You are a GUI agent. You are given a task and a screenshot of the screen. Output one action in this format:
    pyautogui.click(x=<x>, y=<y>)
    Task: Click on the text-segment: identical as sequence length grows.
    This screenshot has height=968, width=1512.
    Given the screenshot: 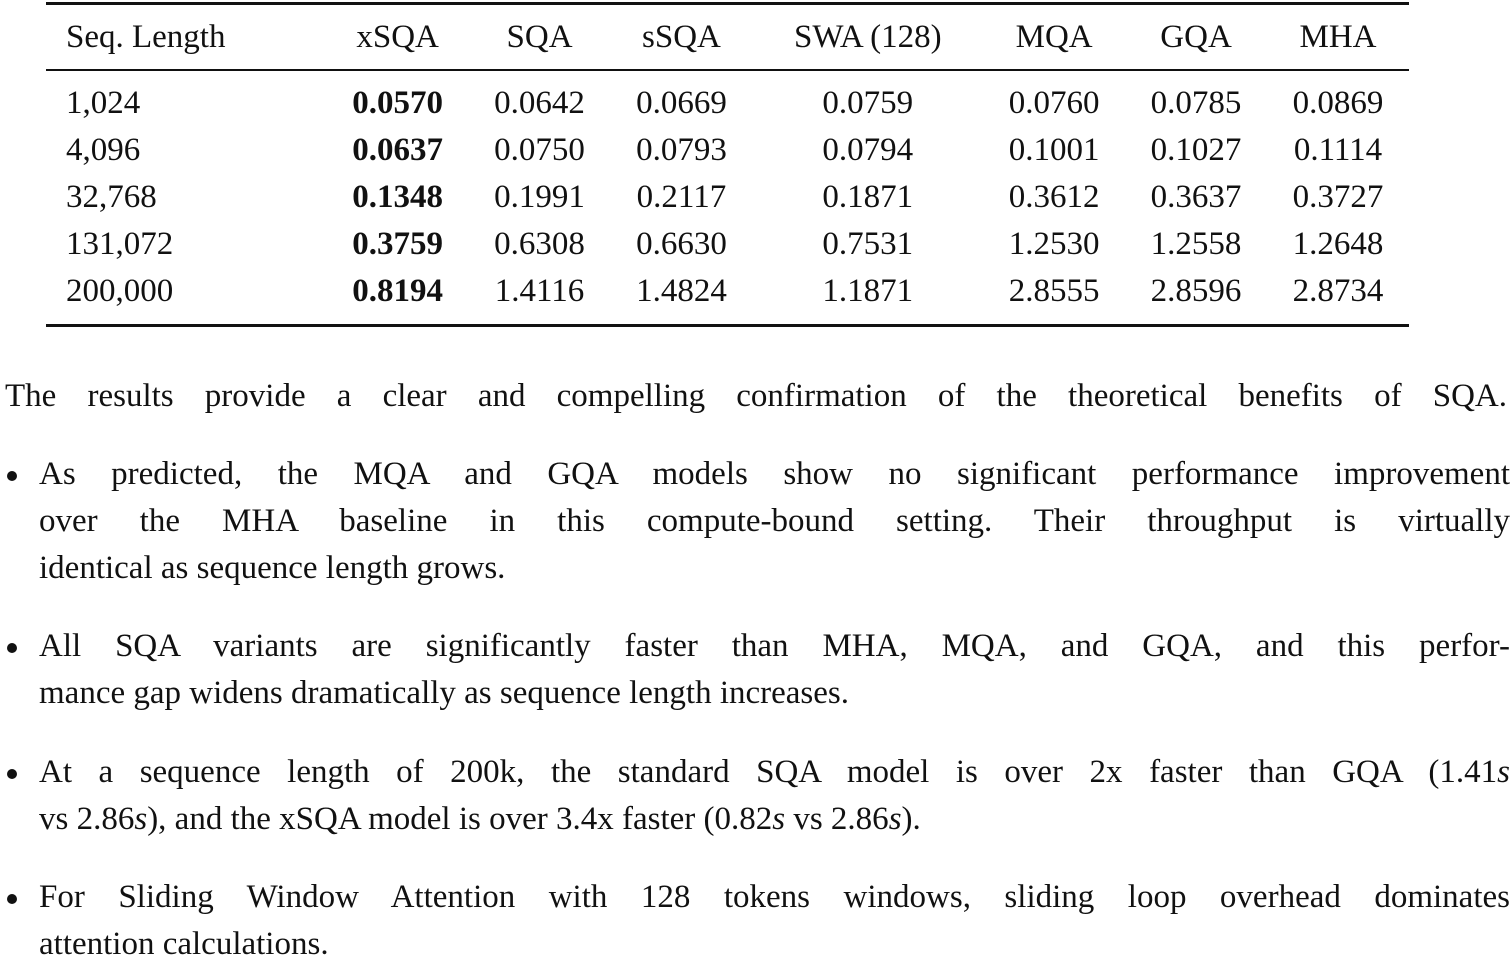 What is the action you would take?
    pyautogui.click(x=272, y=568)
    